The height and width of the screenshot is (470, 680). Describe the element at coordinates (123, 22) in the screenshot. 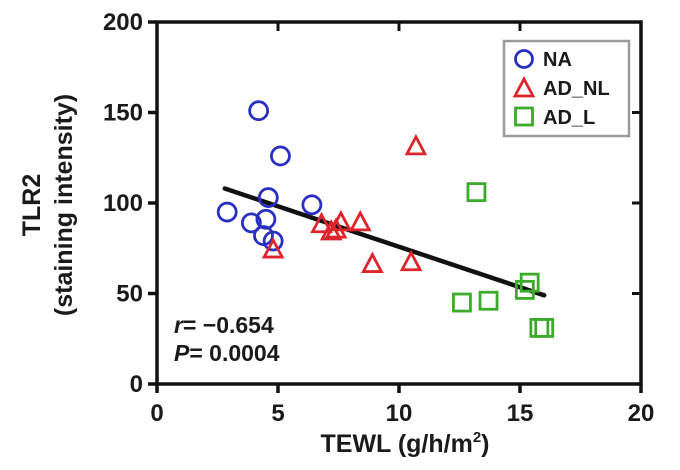

I see `y-tick-label: 200` at that location.